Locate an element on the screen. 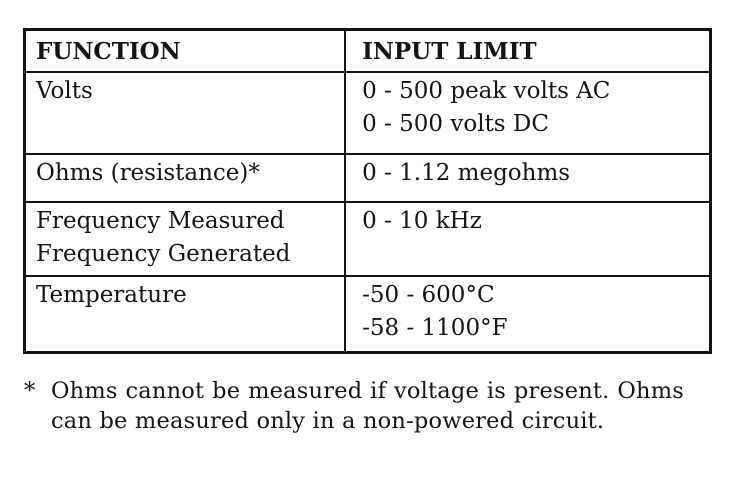 Image resolution: width=736 pixels, height=478 pixels. input-limit-cell: 0 - 10 kHz is located at coordinates (528, 239).